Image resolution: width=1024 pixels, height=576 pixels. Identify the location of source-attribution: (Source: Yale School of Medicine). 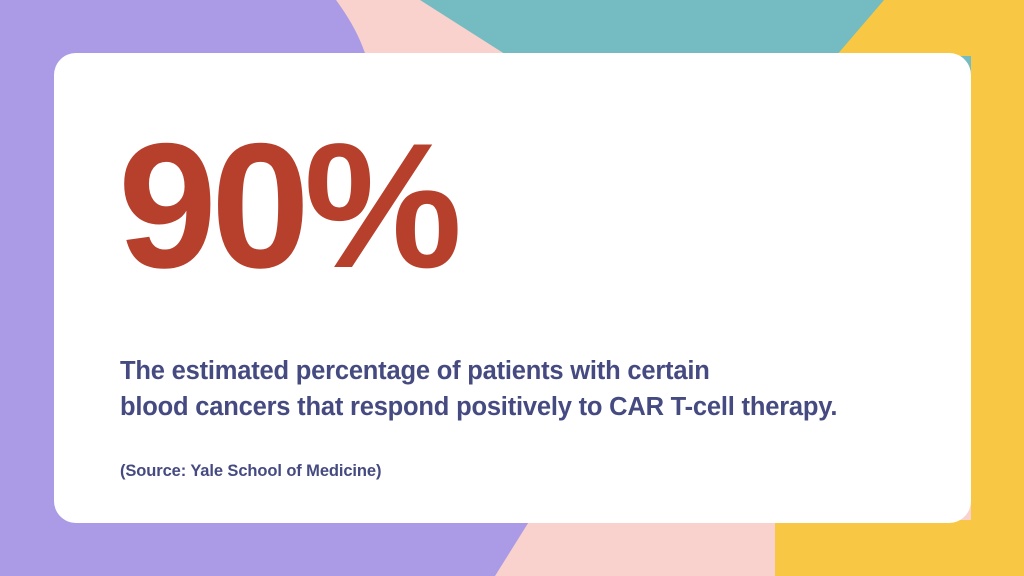
(251, 471).